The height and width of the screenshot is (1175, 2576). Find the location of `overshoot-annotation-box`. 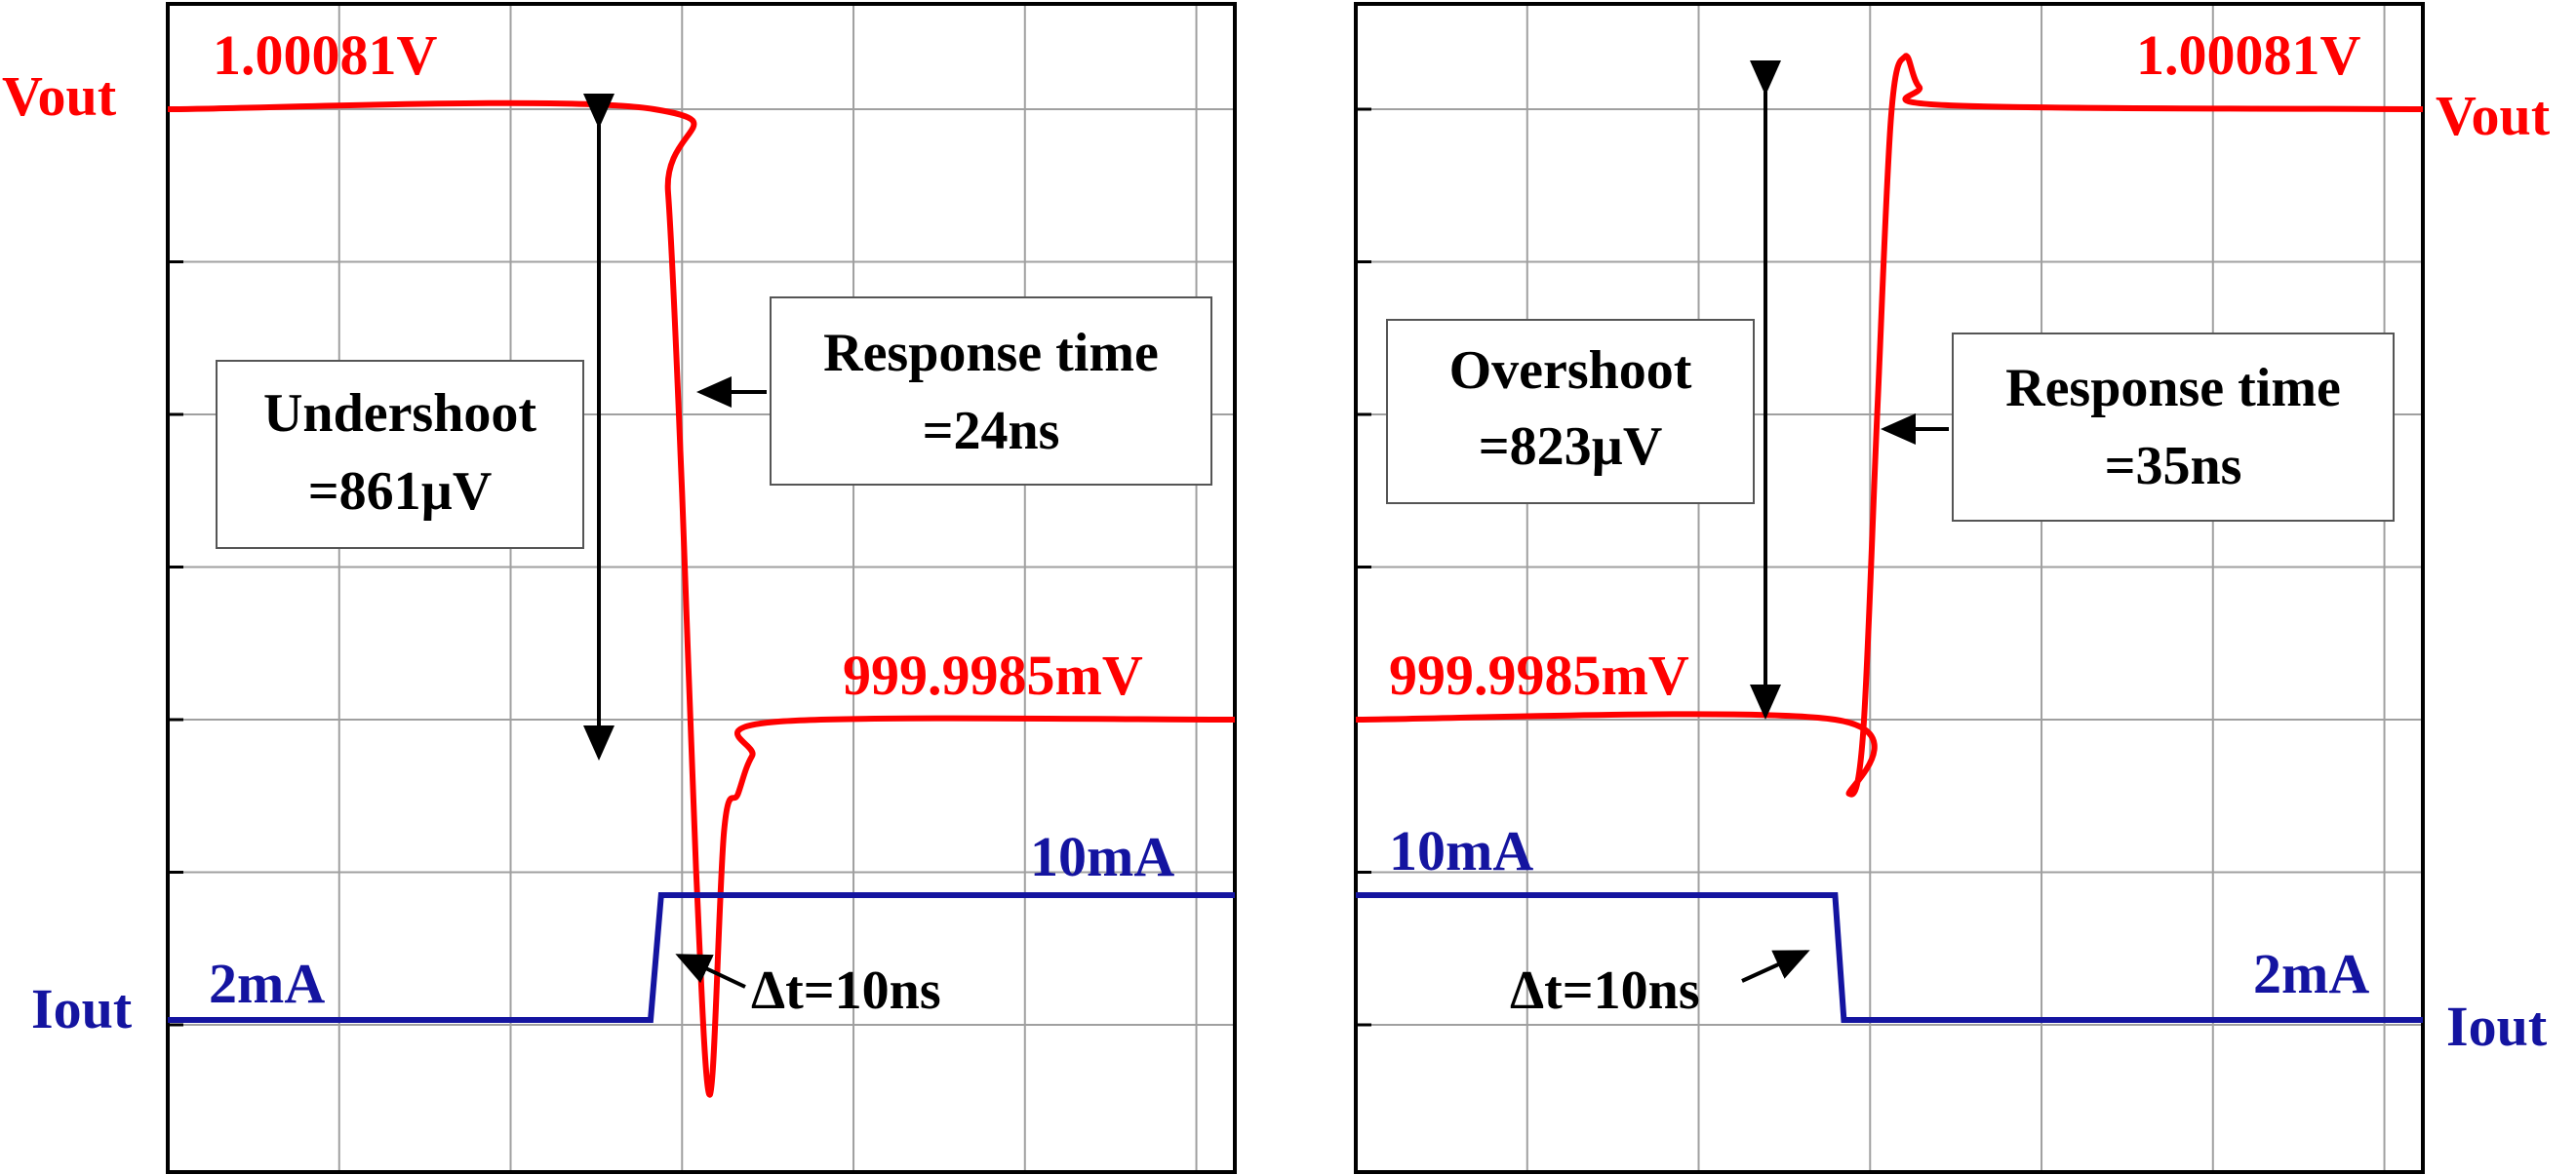

overshoot-annotation-box is located at coordinates (1570, 411).